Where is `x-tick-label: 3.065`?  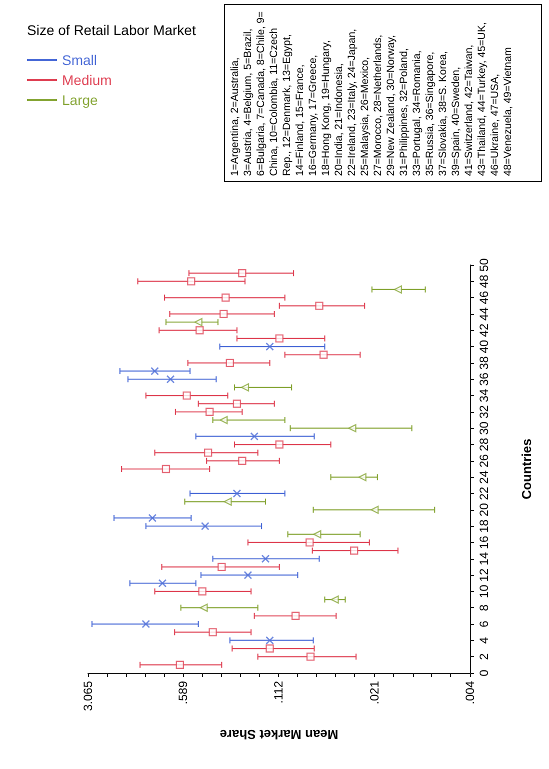
x-tick-label: 3.065 is located at coordinates (88, 696).